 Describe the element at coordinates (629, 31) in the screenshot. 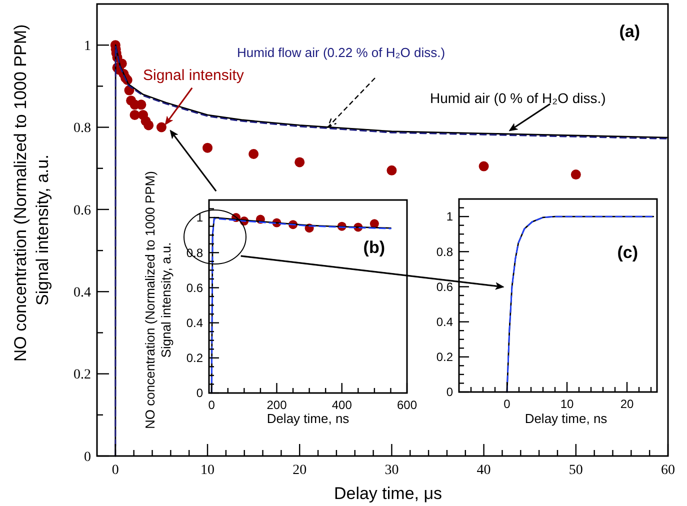

I see `annotation: (a)` at that location.